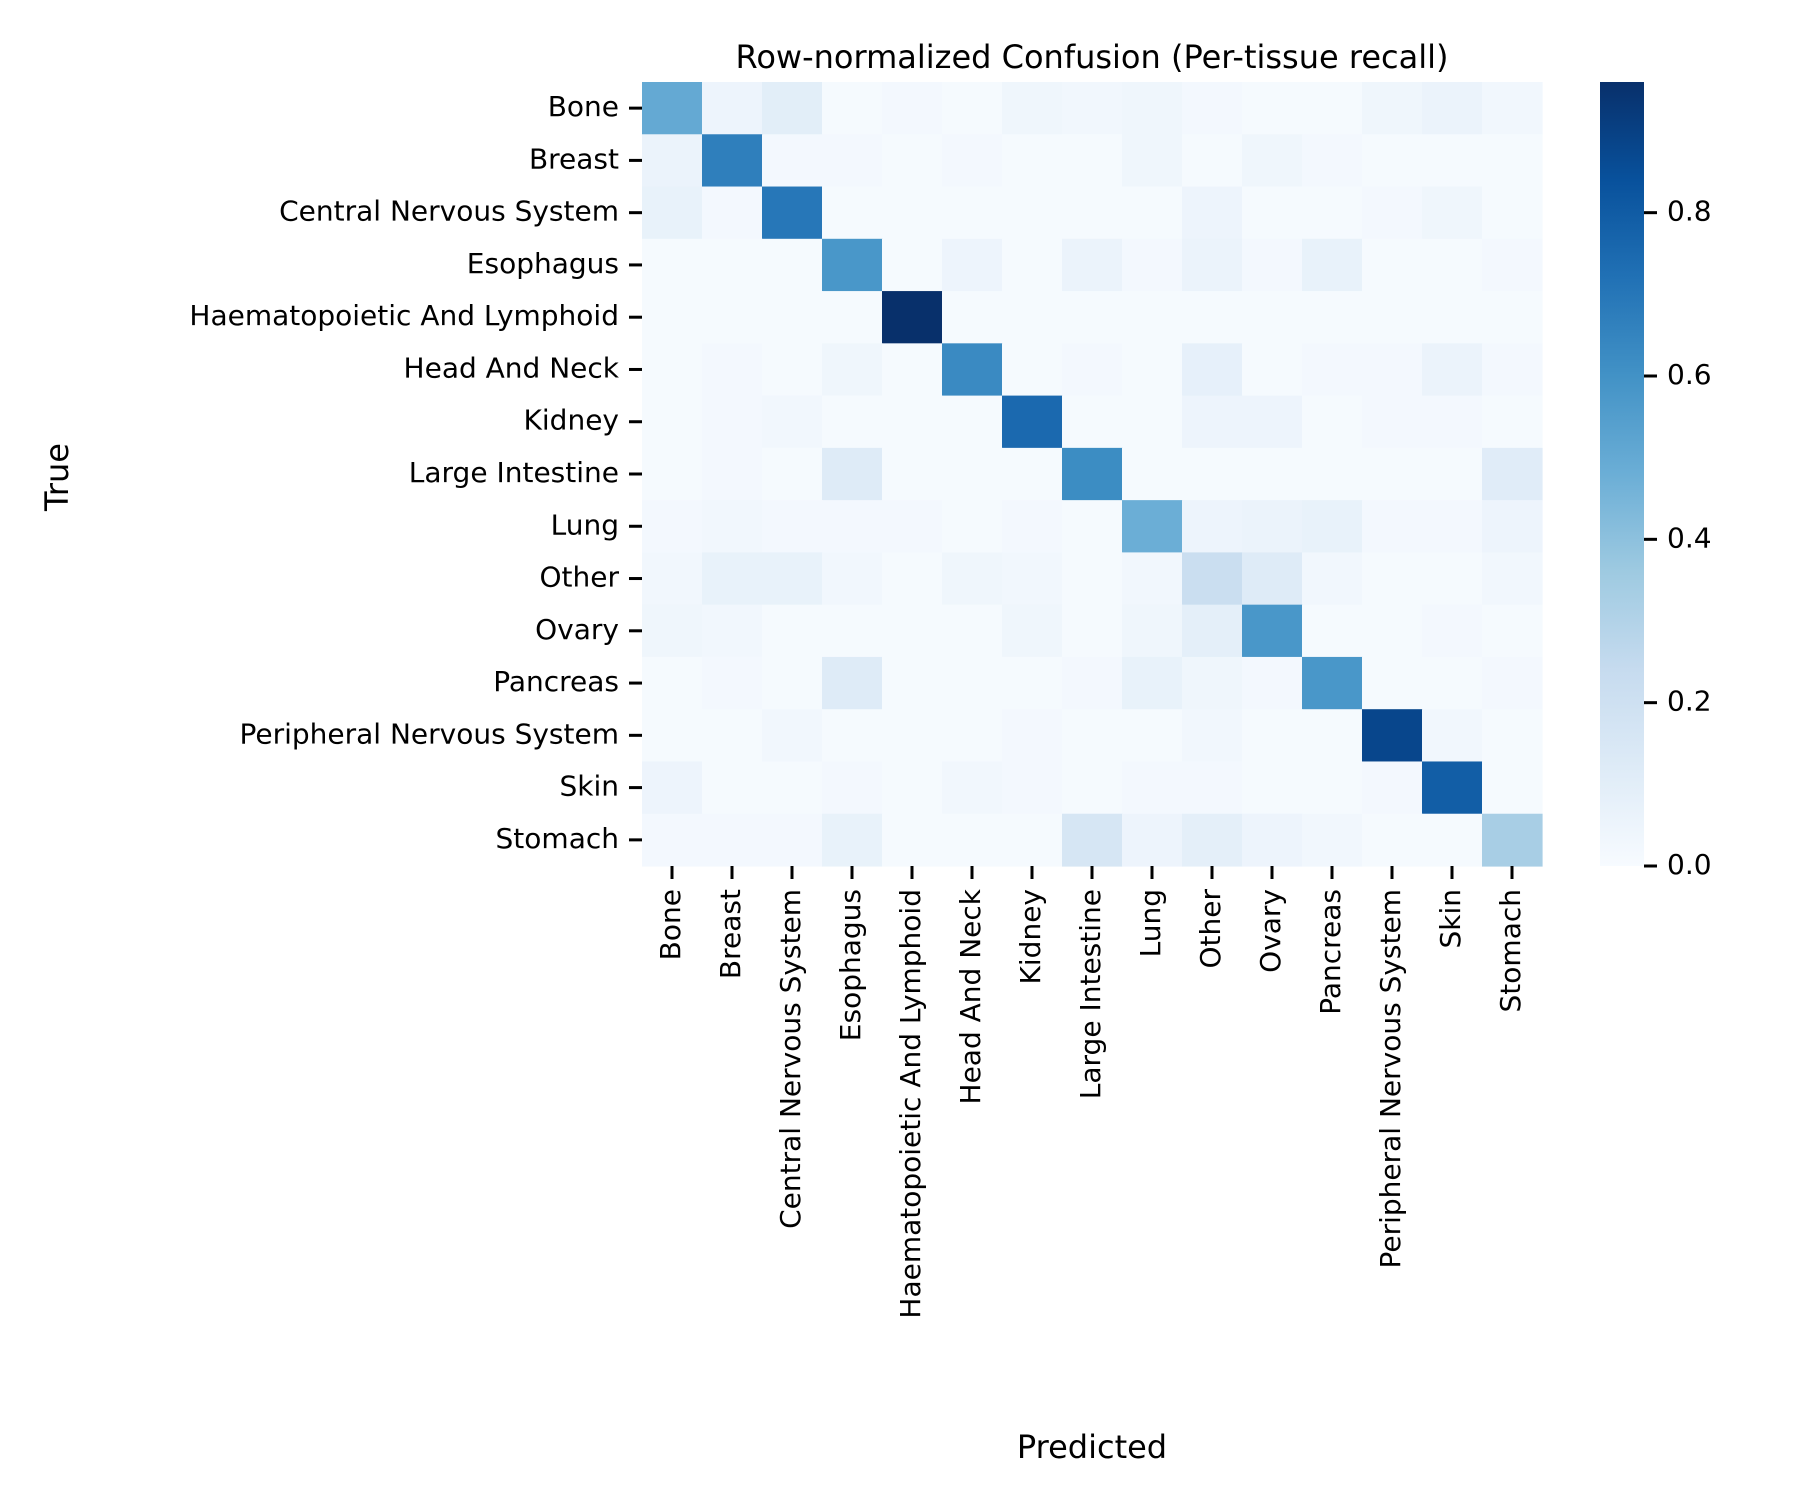  Describe the element at coordinates (556, 681) in the screenshot. I see `y-tick-label: Pancreas` at that location.